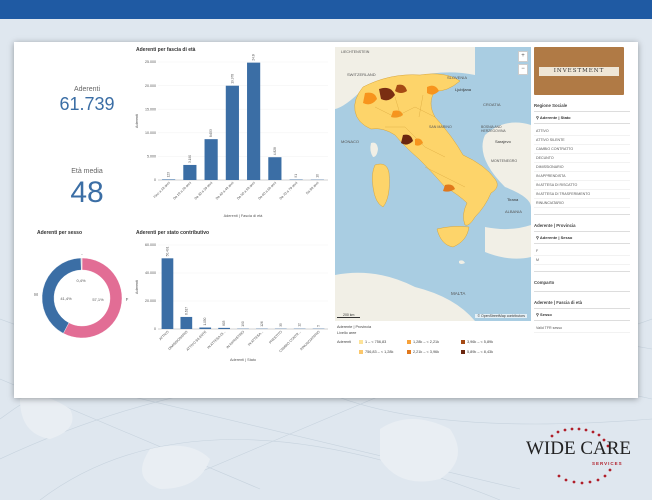 Image resolution: width=652 pixels, height=500 pixels. Describe the element at coordinates (513, 211) in the screenshot. I see `label-albania: ALBANIA` at that location.